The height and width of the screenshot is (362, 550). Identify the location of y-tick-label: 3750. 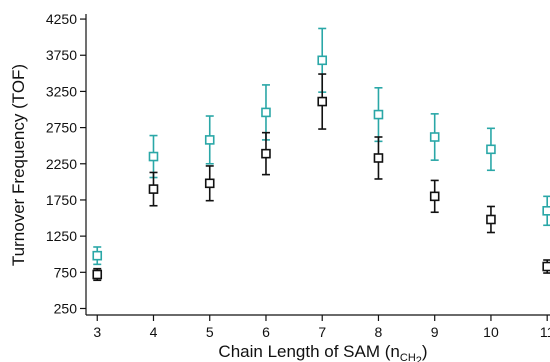
(61, 55).